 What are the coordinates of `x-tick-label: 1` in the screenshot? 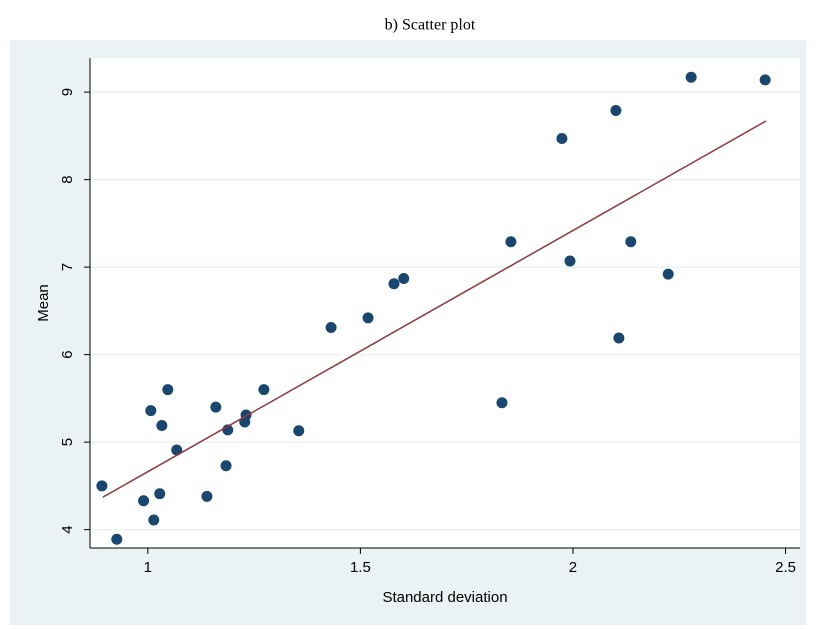 It's located at (148, 567).